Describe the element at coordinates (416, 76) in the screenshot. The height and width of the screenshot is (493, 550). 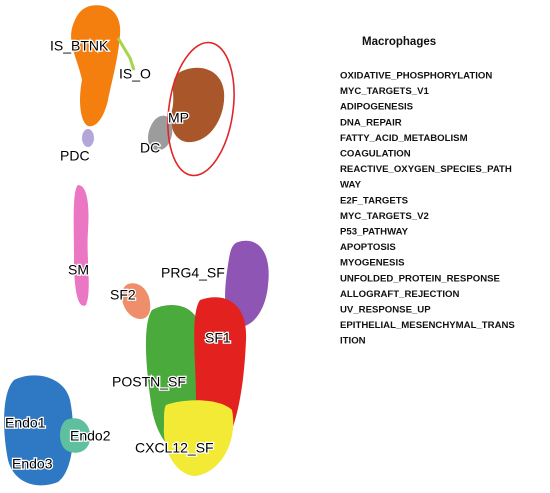
I see `pathway: OXIDATIVE_PHOSPHORYLATION` at that location.